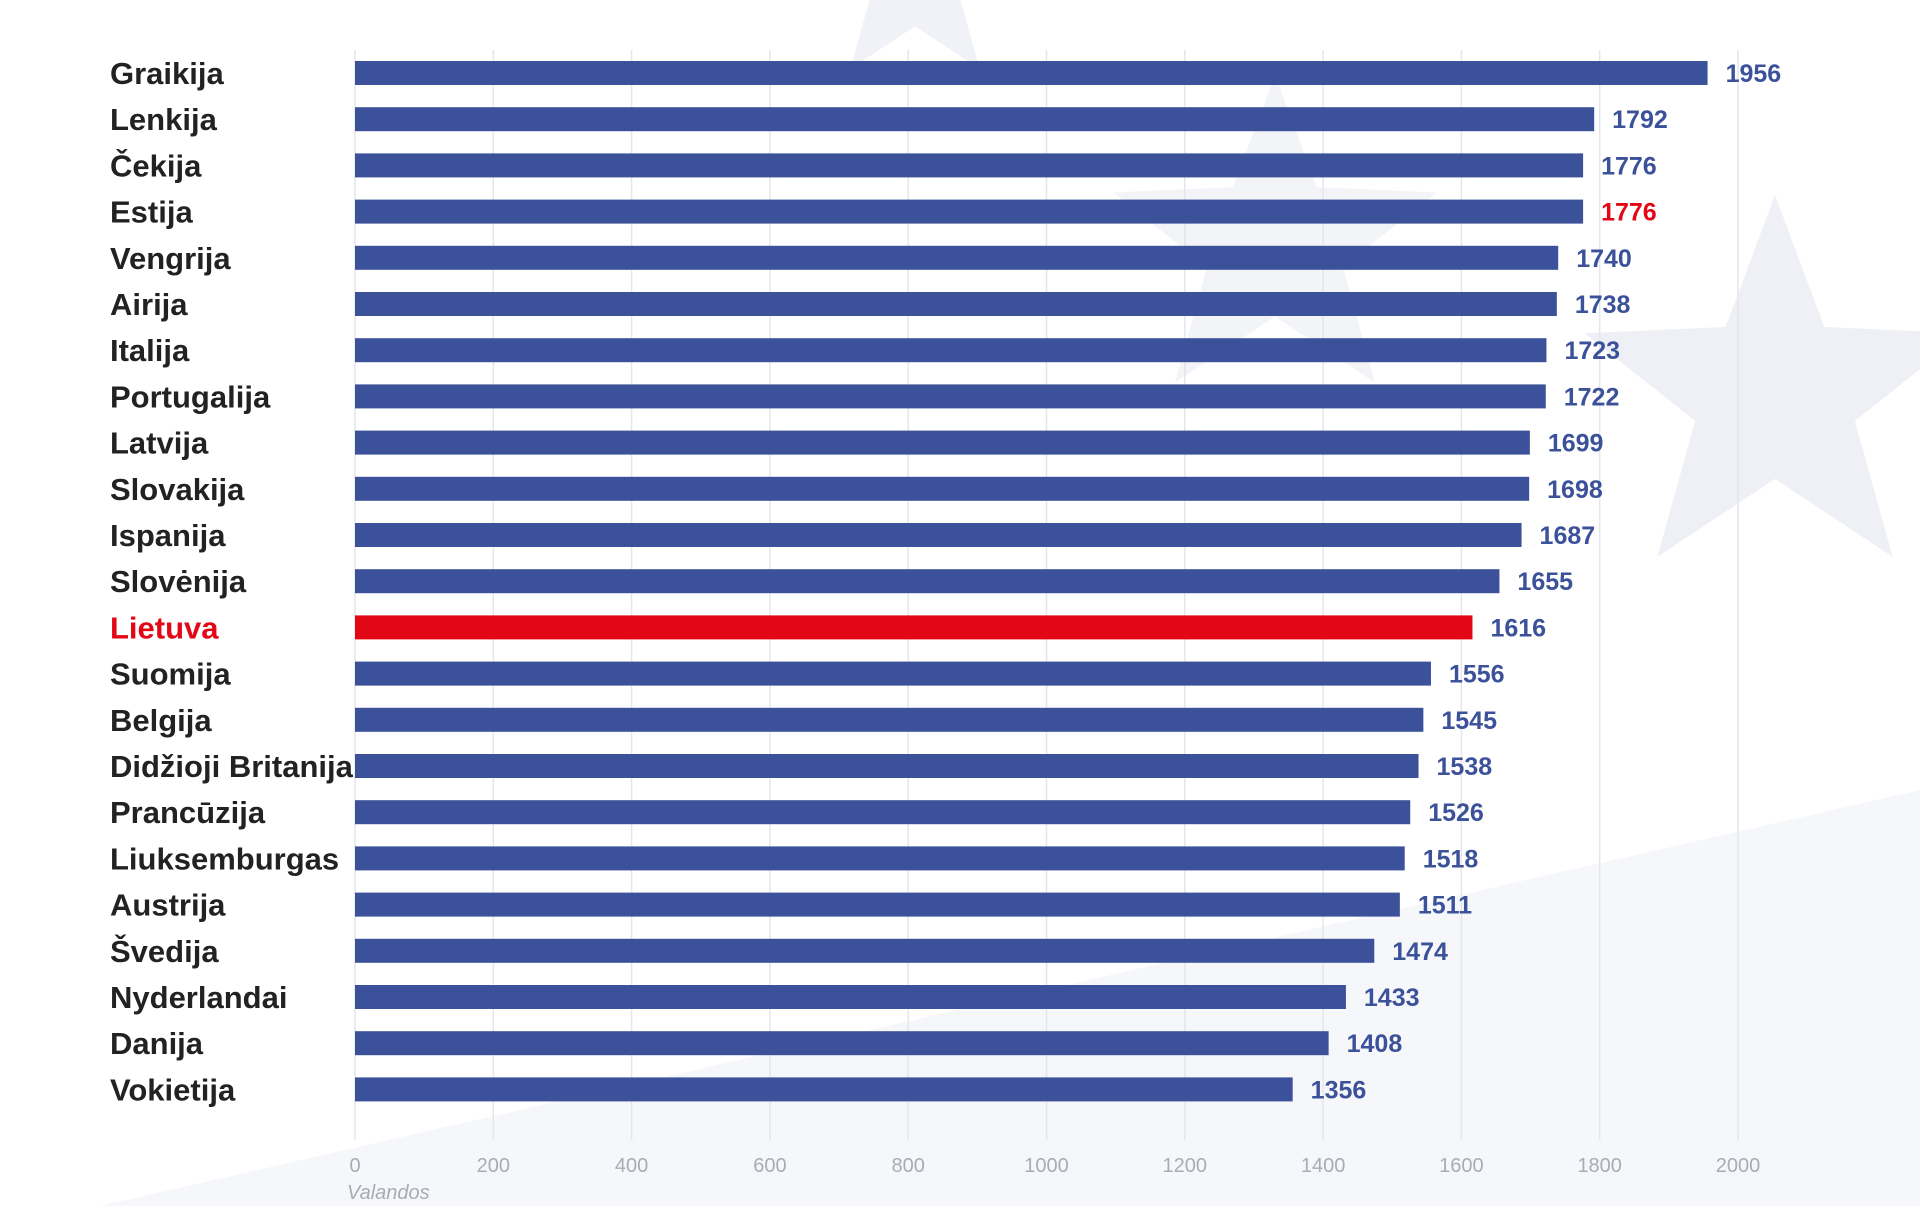 Image resolution: width=1920 pixels, height=1206 pixels. I want to click on value-label-cekija: 1776, so click(1629, 166).